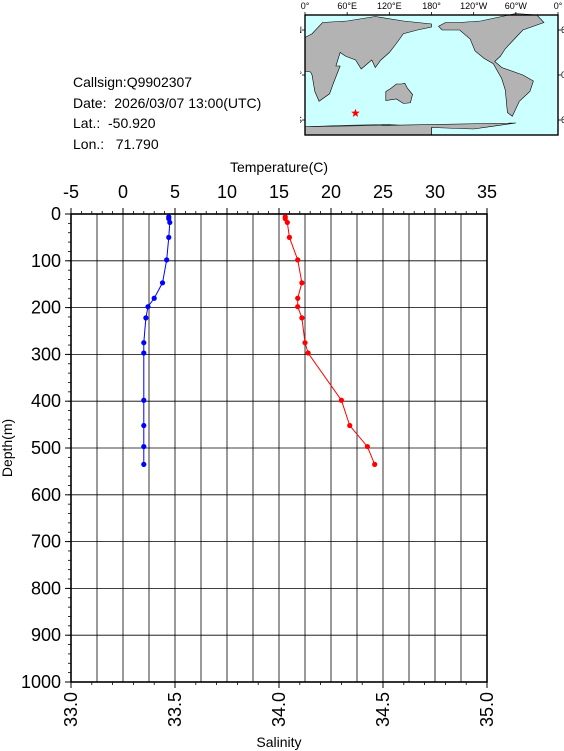 This screenshot has height=751, width=564. I want to click on map-lat-label-right: 60°S, so click(562, 120).